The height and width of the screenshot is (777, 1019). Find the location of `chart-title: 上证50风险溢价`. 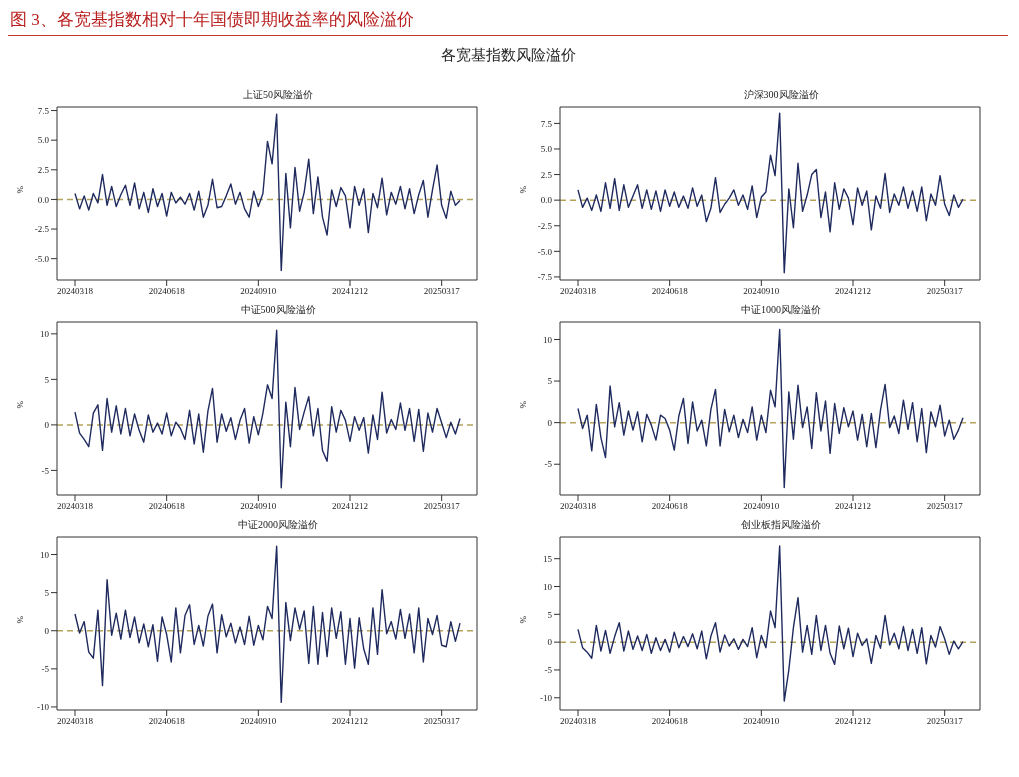

chart-title: 上证50风险溢价 is located at coordinates (278, 95).